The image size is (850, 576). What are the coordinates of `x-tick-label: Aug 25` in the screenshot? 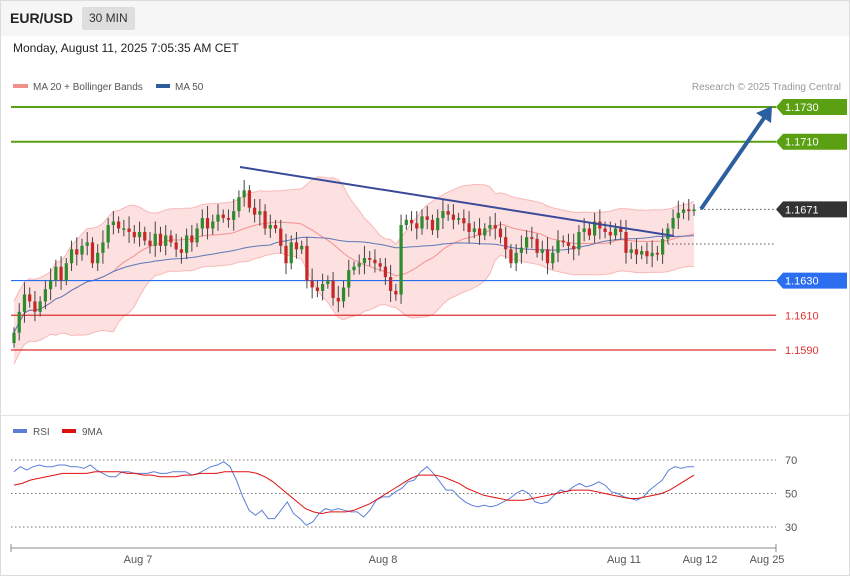 It's located at (767, 560).